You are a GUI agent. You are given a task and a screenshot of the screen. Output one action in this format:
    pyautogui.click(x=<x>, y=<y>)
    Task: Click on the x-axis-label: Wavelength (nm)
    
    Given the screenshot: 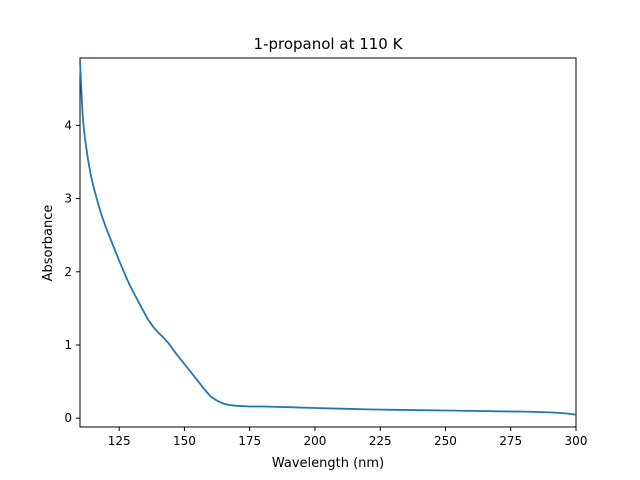 What is the action you would take?
    pyautogui.click(x=328, y=463)
    